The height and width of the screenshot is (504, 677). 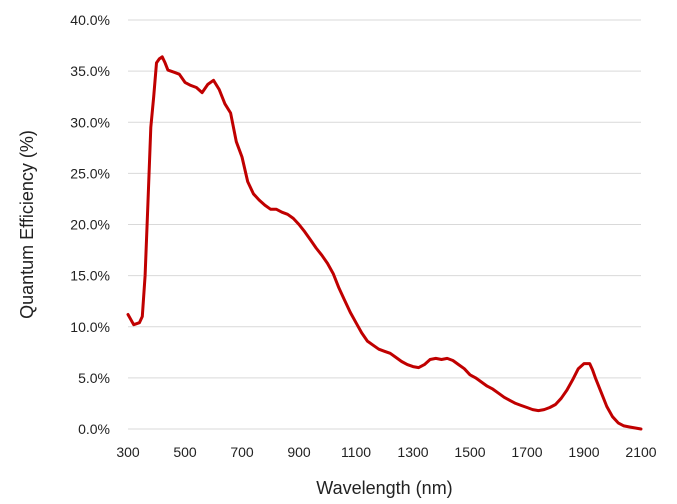 I want to click on y-axis-title: Quantum Efficiency (%), so click(x=27, y=224).